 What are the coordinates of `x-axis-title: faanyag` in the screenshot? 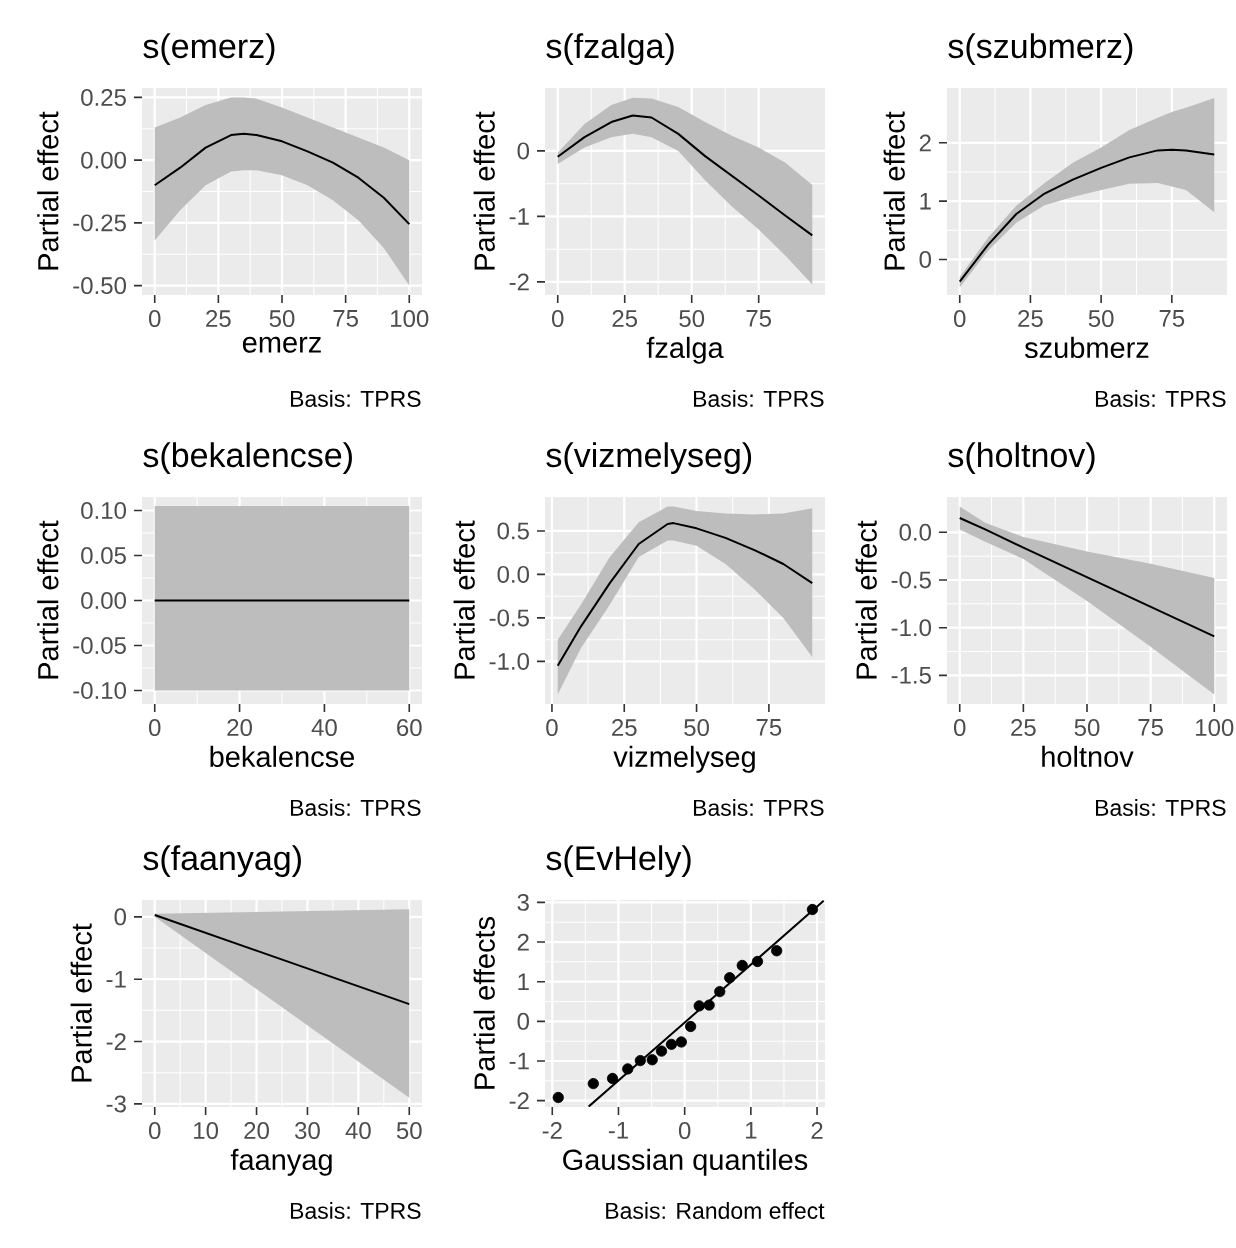 It's located at (281, 1162).